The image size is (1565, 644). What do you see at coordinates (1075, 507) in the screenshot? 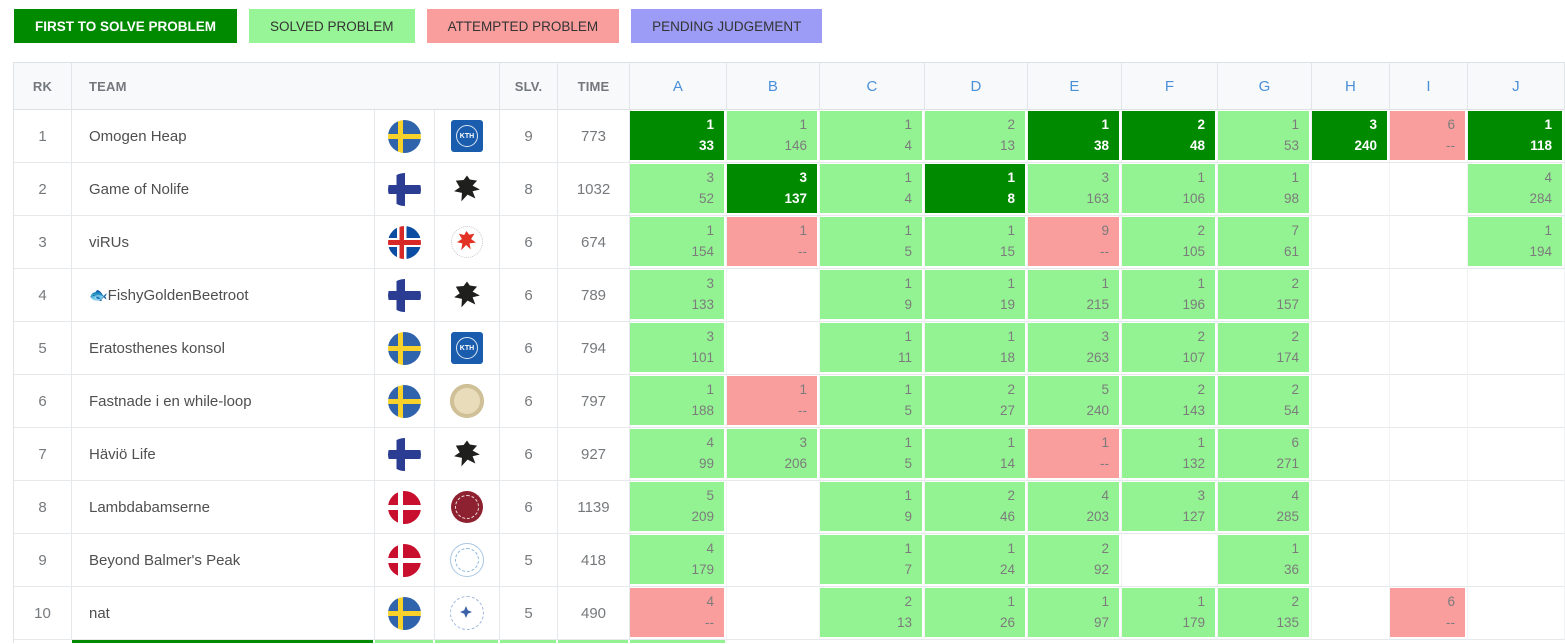
I see `problem-cell-E: 4 203` at bounding box center [1075, 507].